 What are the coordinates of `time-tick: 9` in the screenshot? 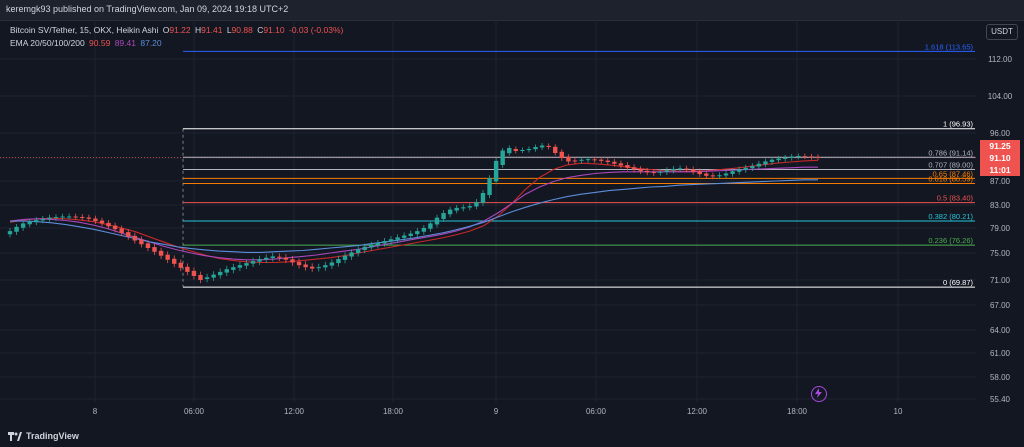 It's located at (496, 411).